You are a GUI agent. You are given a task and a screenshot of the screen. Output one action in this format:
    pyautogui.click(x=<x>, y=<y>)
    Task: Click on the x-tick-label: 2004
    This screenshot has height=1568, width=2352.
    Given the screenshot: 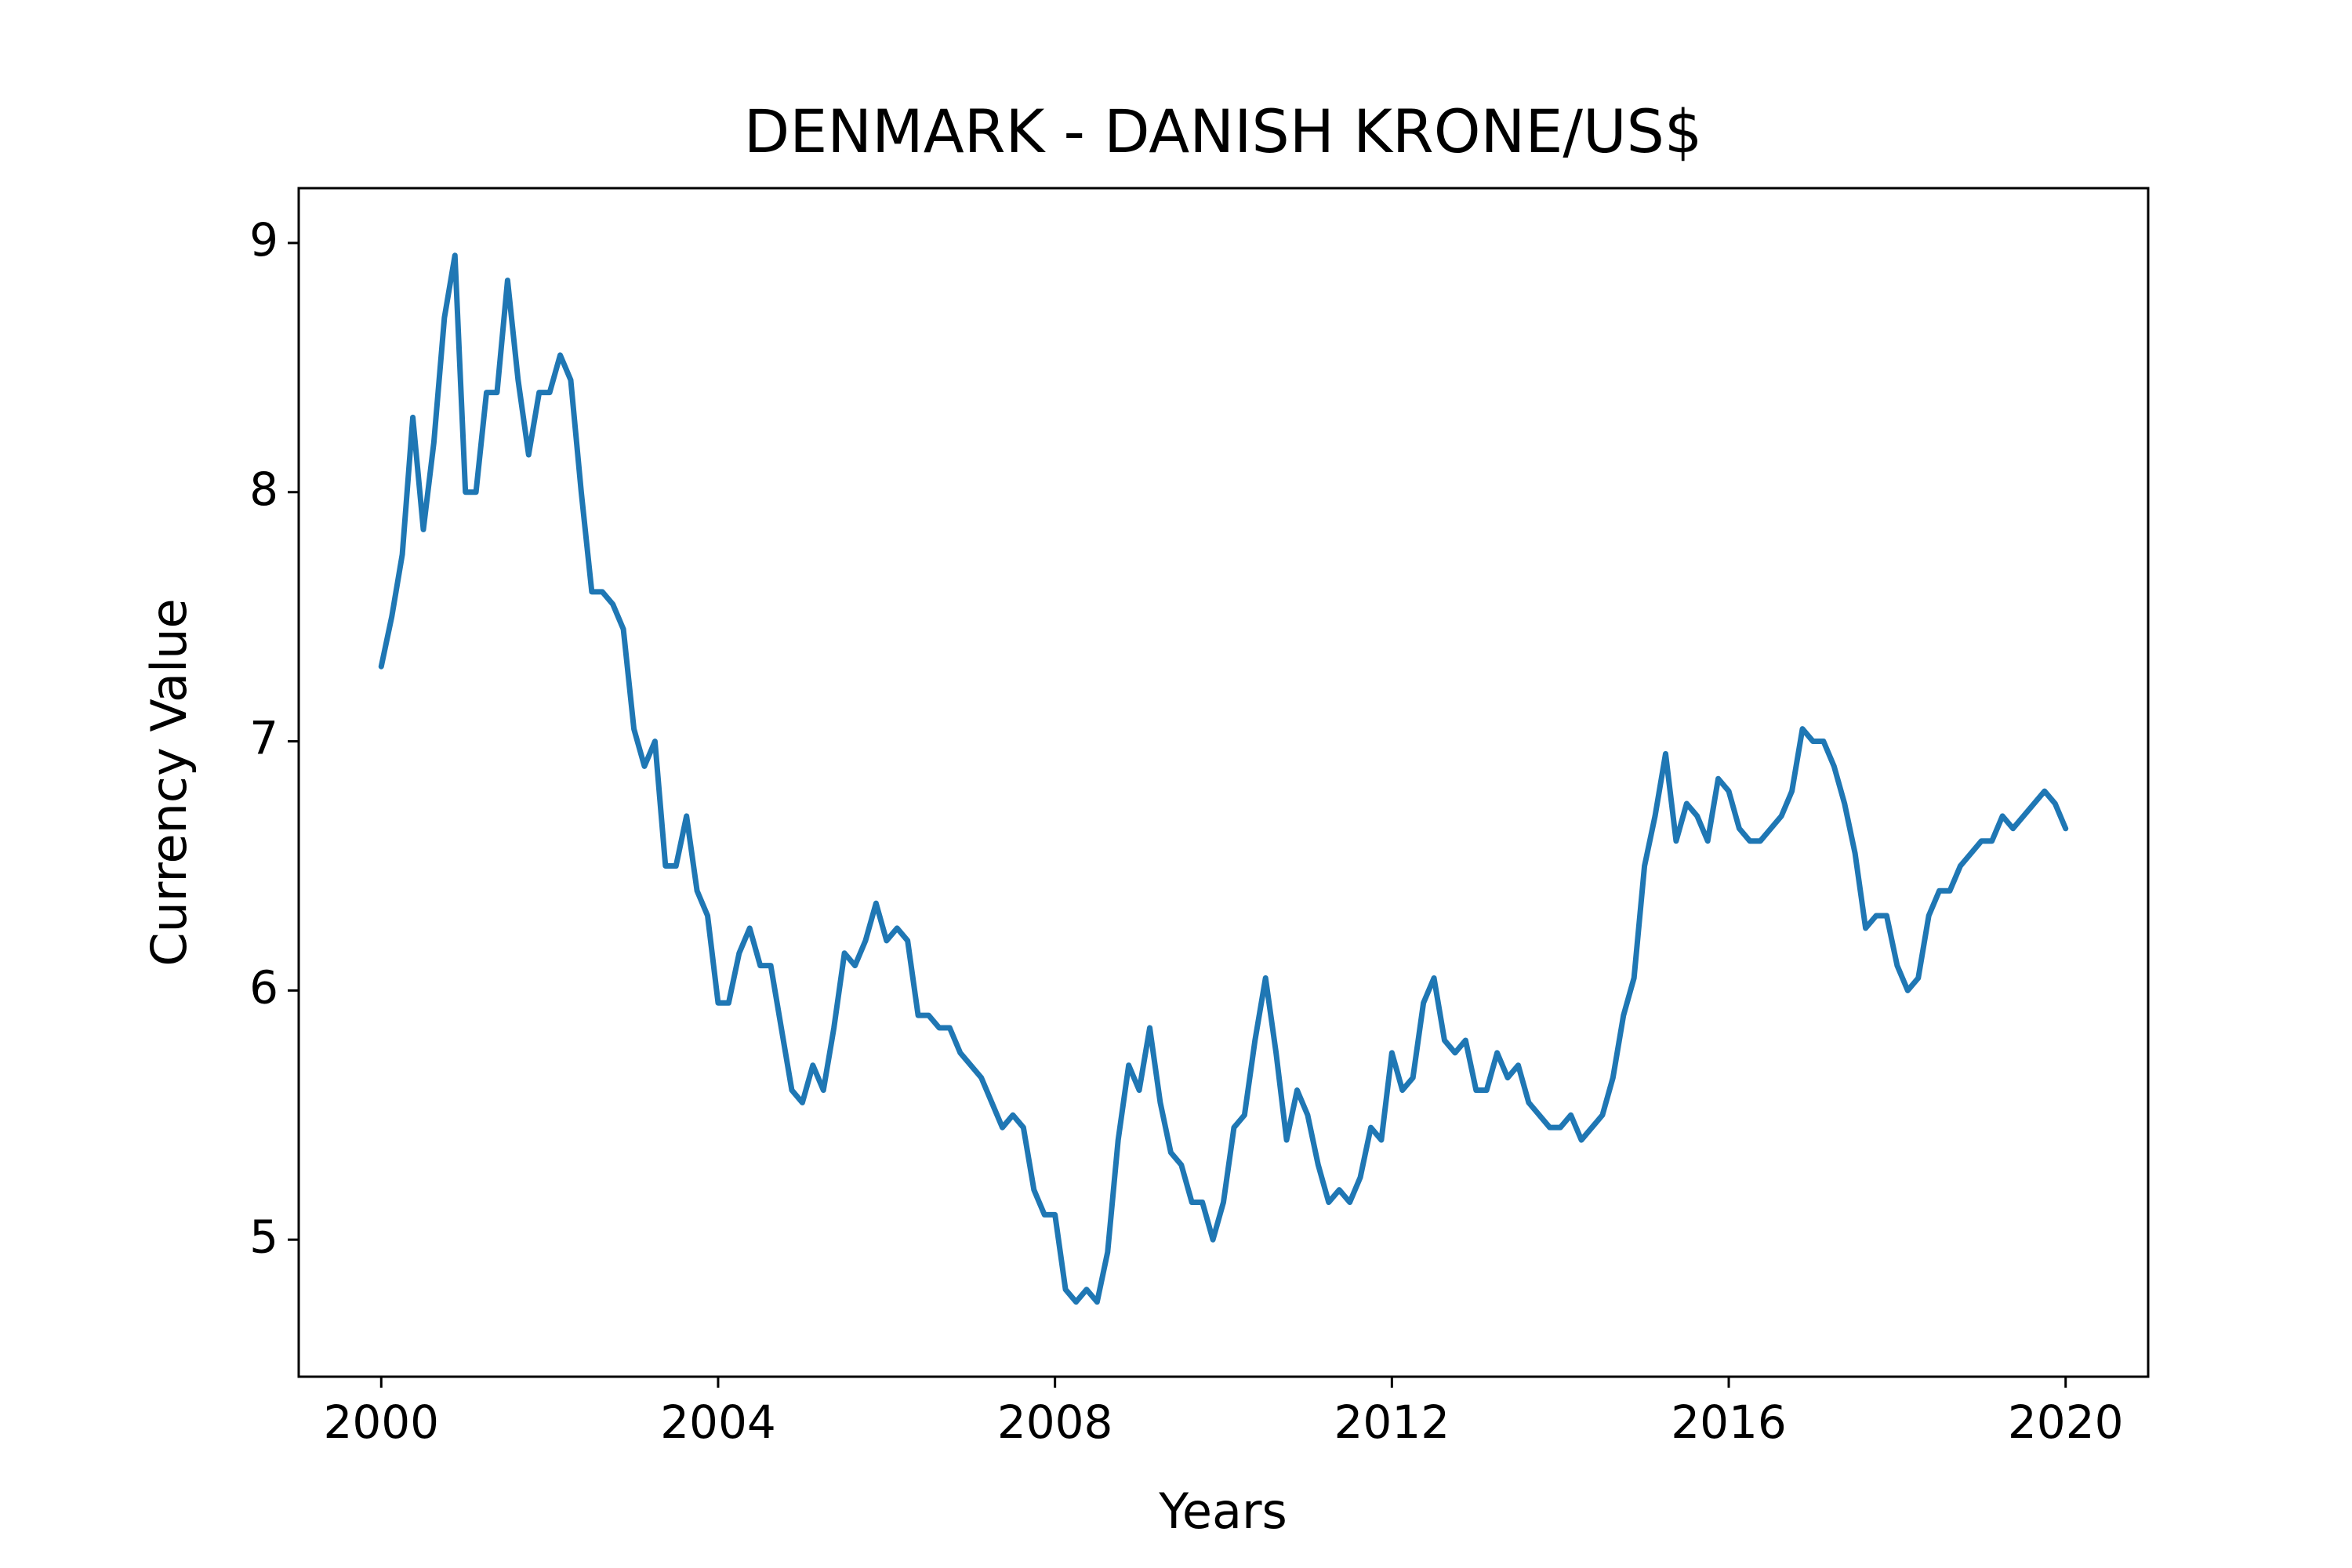 What is the action you would take?
    pyautogui.click(x=718, y=1422)
    